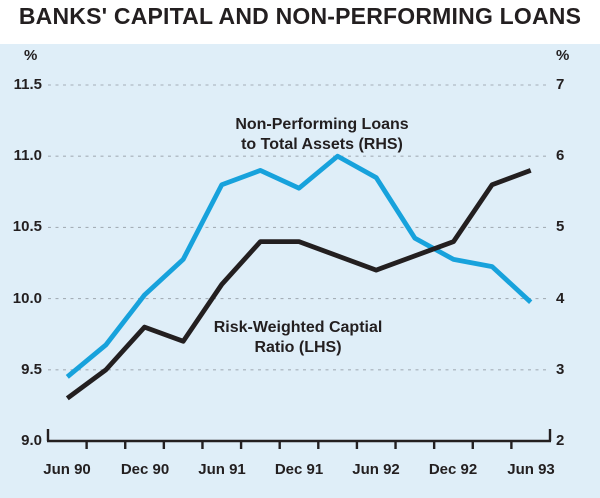 This screenshot has width=600, height=498. What do you see at coordinates (298, 338) in the screenshot?
I see `capital-ratio-series-annotation: Risk-Weighted Captial Ratio (LHS)` at bounding box center [298, 338].